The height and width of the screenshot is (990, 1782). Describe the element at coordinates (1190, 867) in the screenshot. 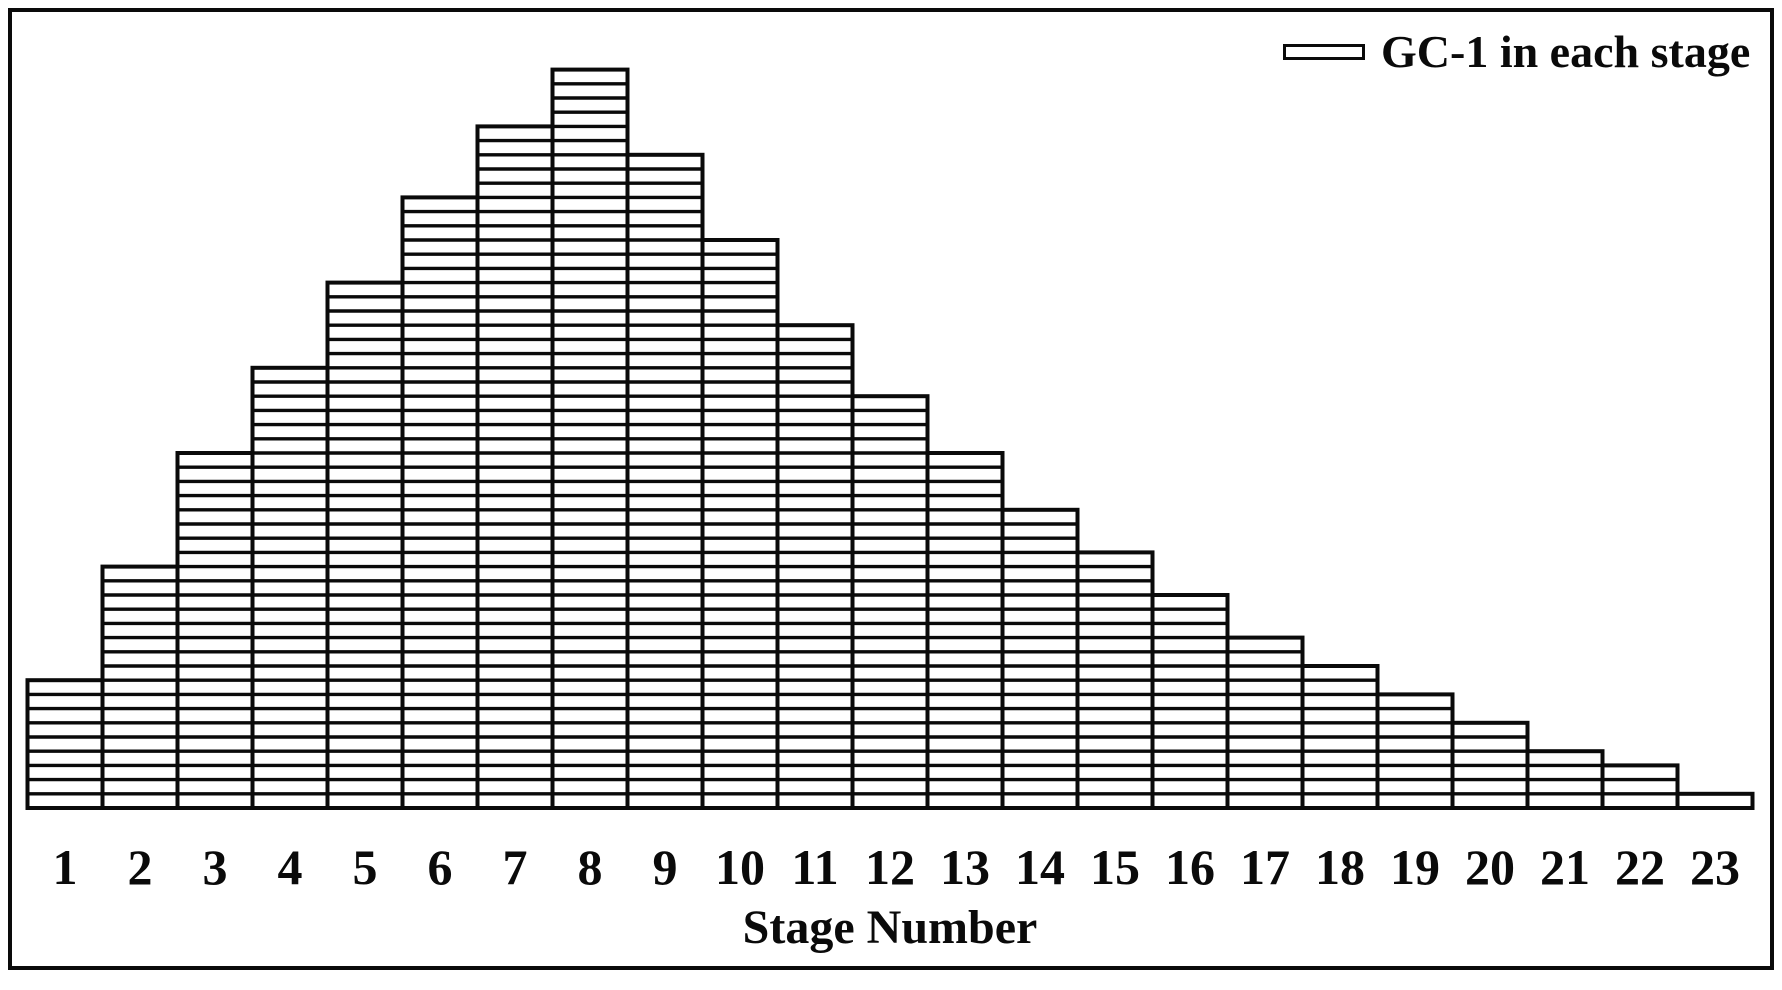

I see `x-tick-label-16: 16` at that location.